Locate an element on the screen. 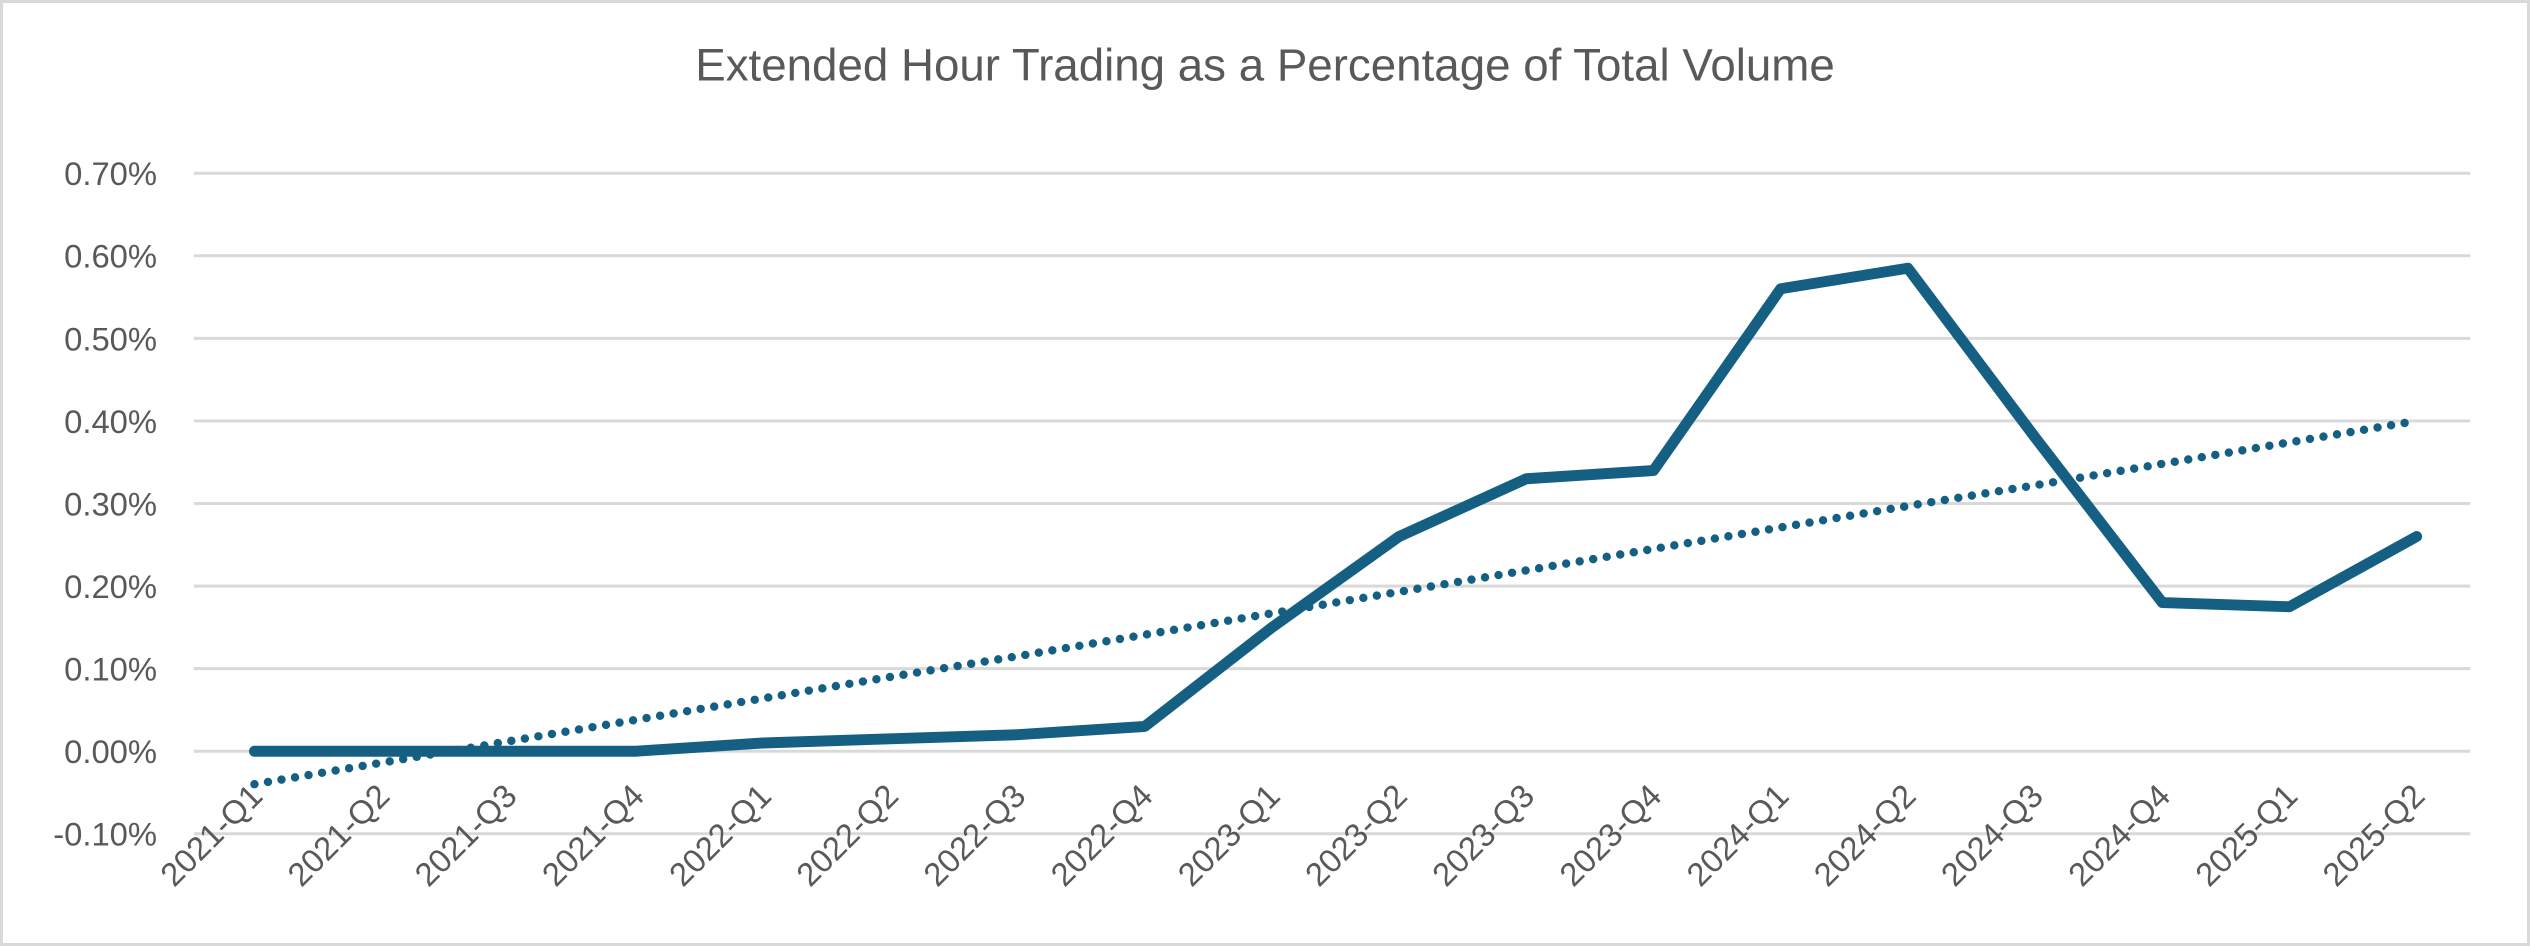 This screenshot has height=946, width=2530. y-tick-label: 0.70% is located at coordinates (110, 173).